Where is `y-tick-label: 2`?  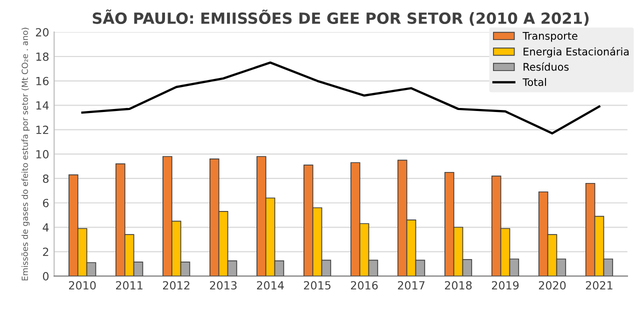
y-tick-label: 2 is located at coordinates (45, 252).